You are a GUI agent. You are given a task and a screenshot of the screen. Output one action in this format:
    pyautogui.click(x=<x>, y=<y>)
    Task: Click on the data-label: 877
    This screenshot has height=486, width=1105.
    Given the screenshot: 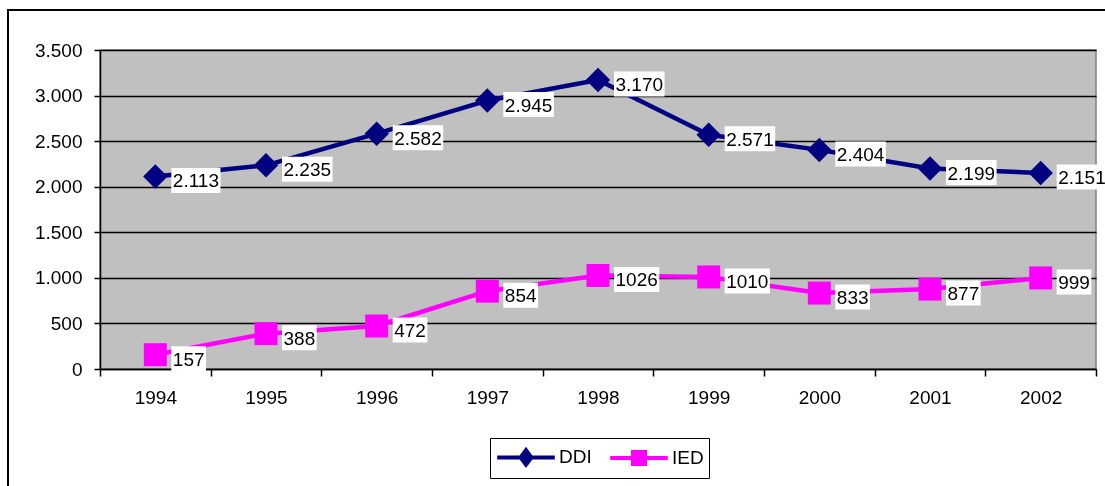 What is the action you would take?
    pyautogui.click(x=963, y=294)
    